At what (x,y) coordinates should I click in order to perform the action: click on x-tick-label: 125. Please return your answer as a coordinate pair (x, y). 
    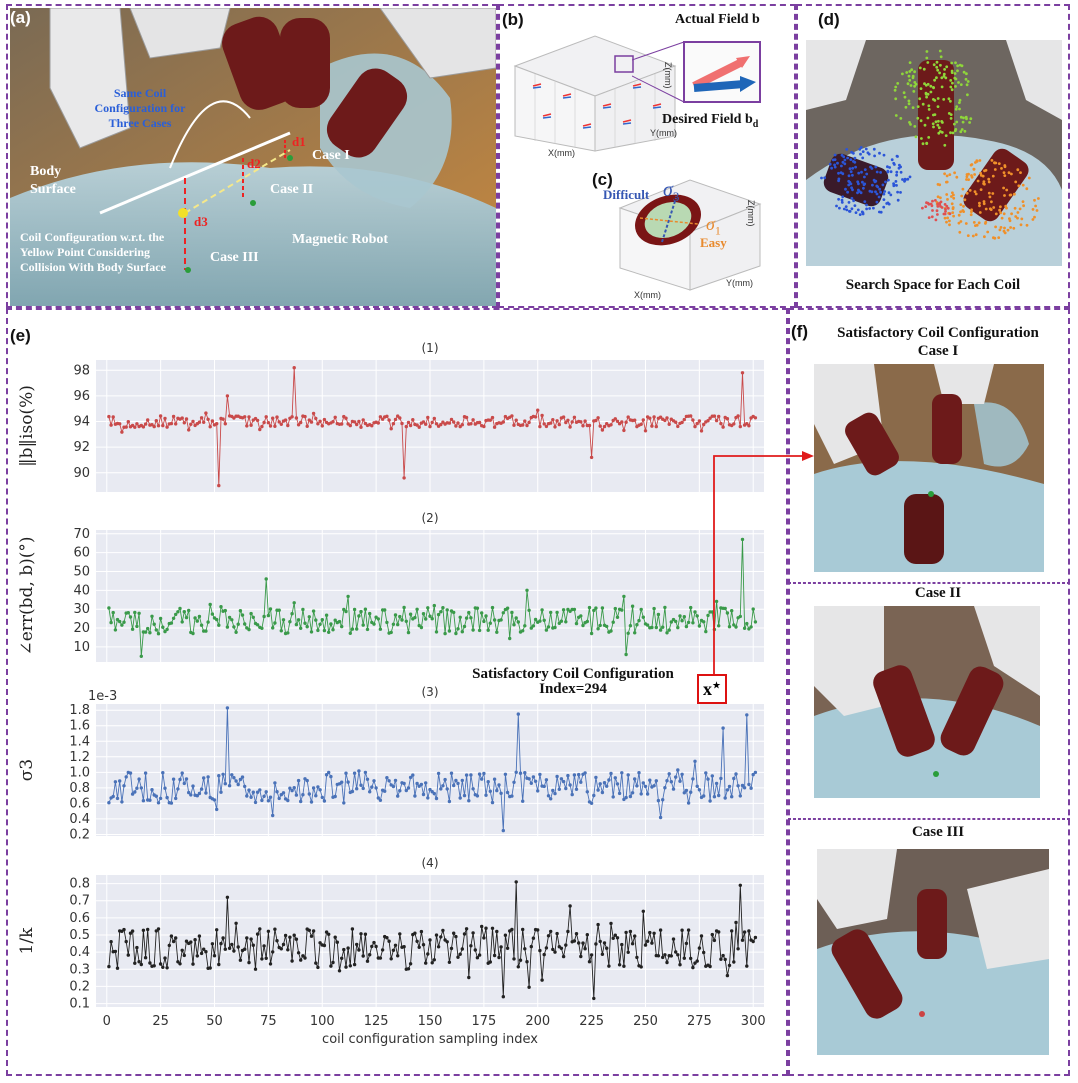
    Looking at the image, I should click on (376, 1021).